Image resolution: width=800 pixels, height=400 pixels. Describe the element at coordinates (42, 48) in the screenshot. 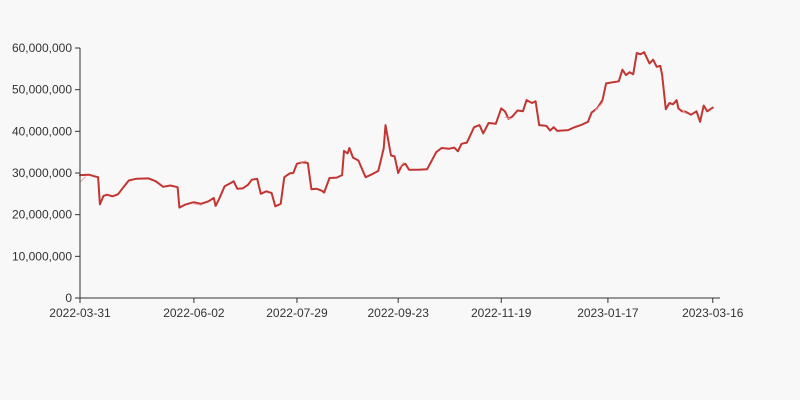

I see `y-tick-label: 60,000,000` at that location.